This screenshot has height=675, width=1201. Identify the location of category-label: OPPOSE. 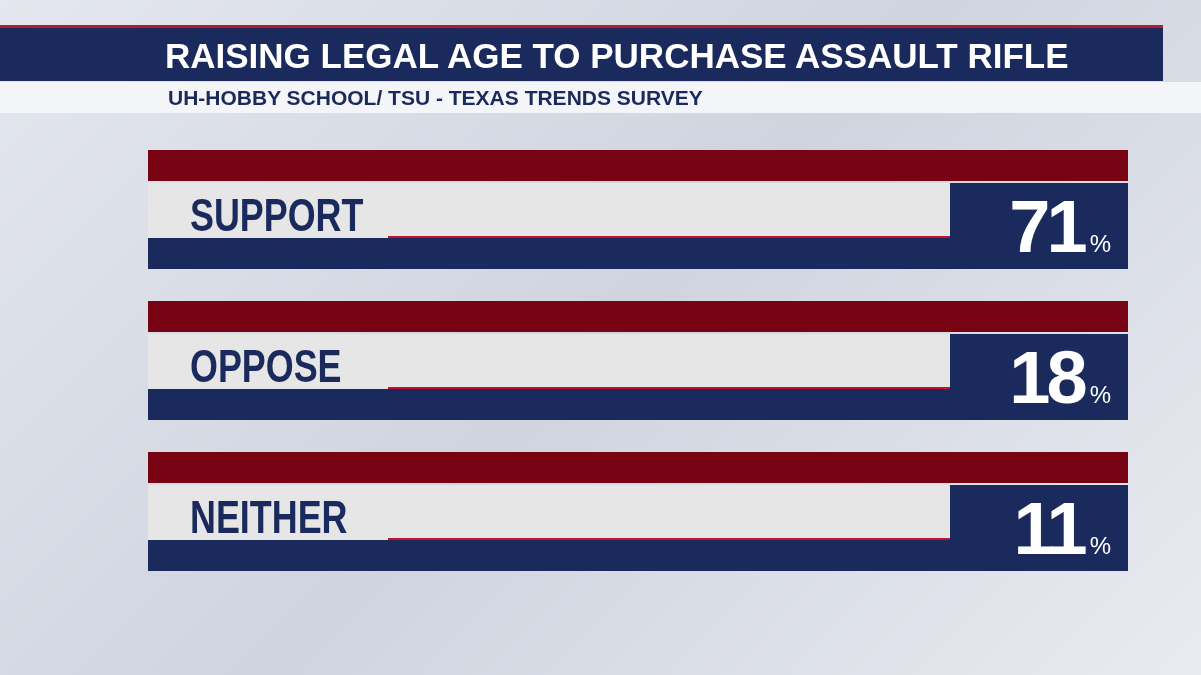
(266, 366).